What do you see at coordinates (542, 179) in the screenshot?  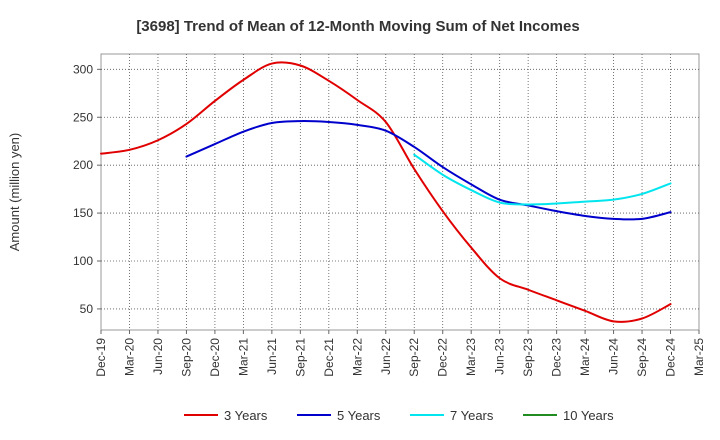 I see `series-line-7-years` at bounding box center [542, 179].